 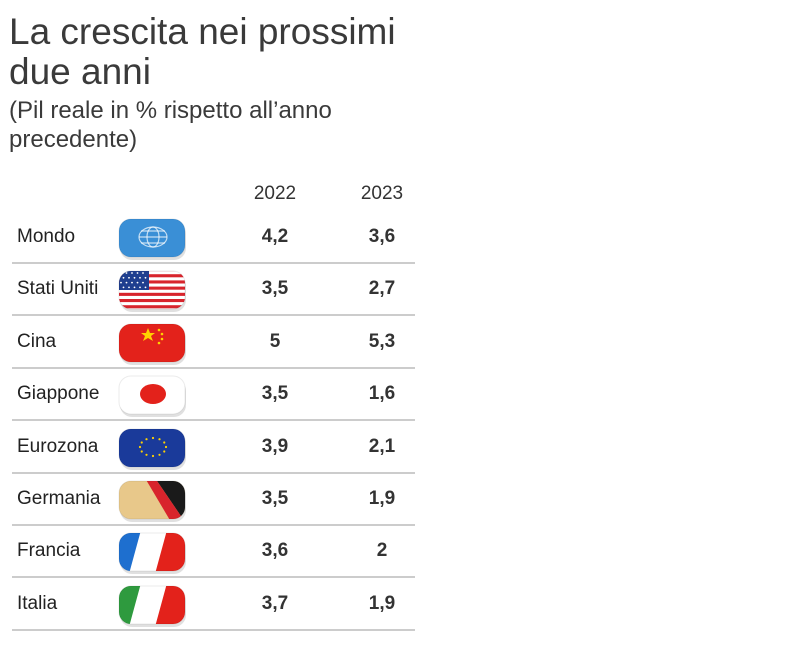 What do you see at coordinates (153, 239) in the screenshot?
I see `world-icon` at bounding box center [153, 239].